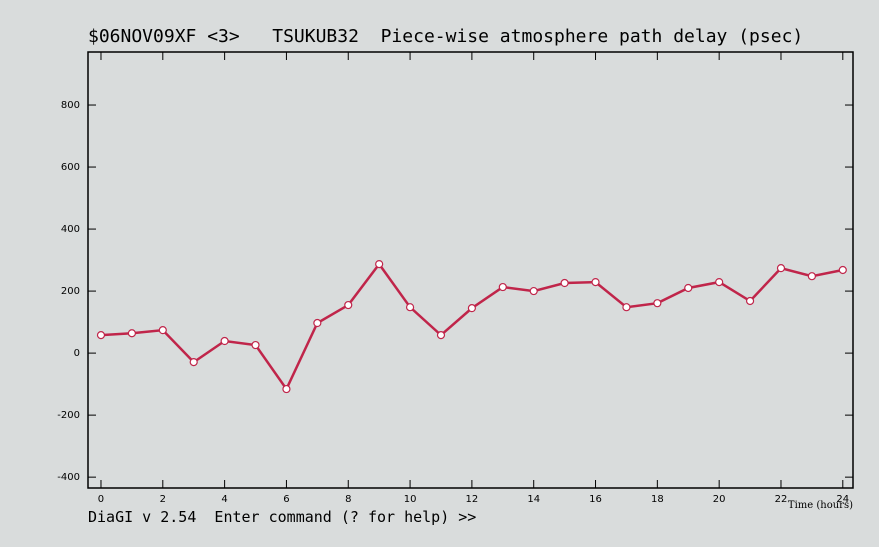 The height and width of the screenshot is (547, 879). What do you see at coordinates (842, 499) in the screenshot?
I see `x-tick-label: 24` at bounding box center [842, 499].